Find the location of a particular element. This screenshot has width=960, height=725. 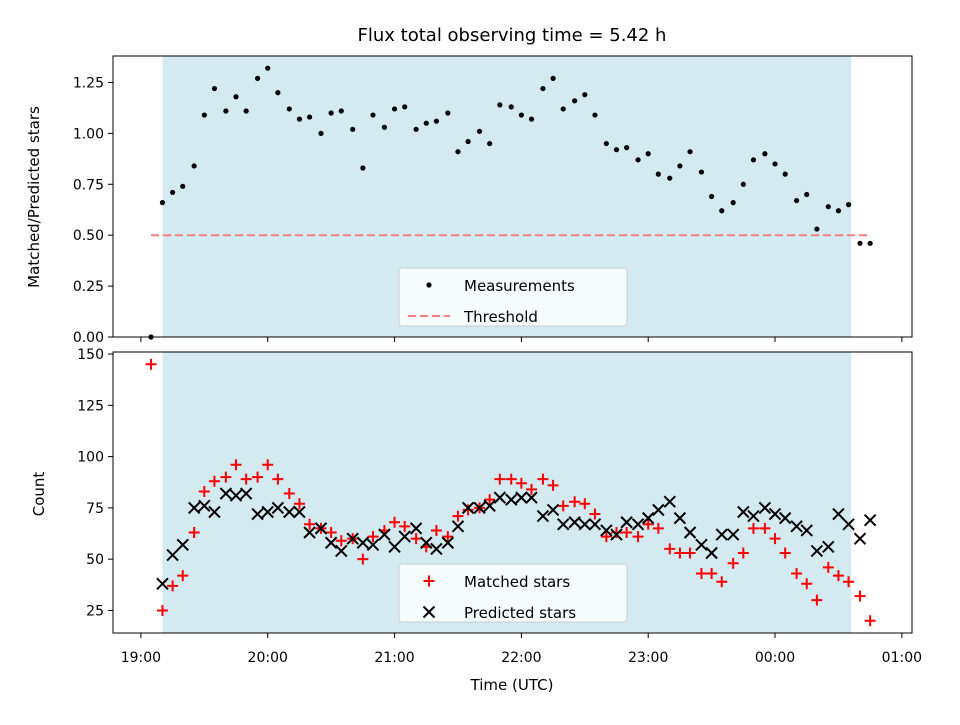

x-tick-label: 22:00 is located at coordinates (521, 658).